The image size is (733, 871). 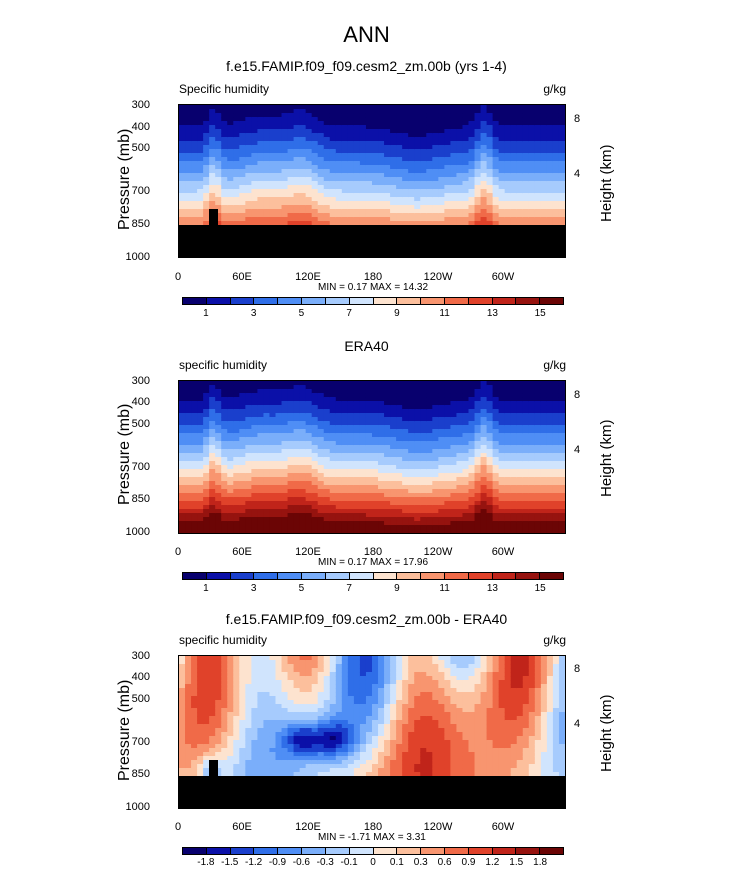 What do you see at coordinates (140, 148) in the screenshot?
I see `y-tick-label: 500` at bounding box center [140, 148].